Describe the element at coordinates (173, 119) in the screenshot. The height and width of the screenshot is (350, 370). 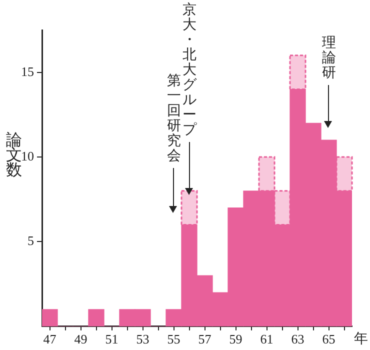
I see `annotation: 第一回研究会` at that location.